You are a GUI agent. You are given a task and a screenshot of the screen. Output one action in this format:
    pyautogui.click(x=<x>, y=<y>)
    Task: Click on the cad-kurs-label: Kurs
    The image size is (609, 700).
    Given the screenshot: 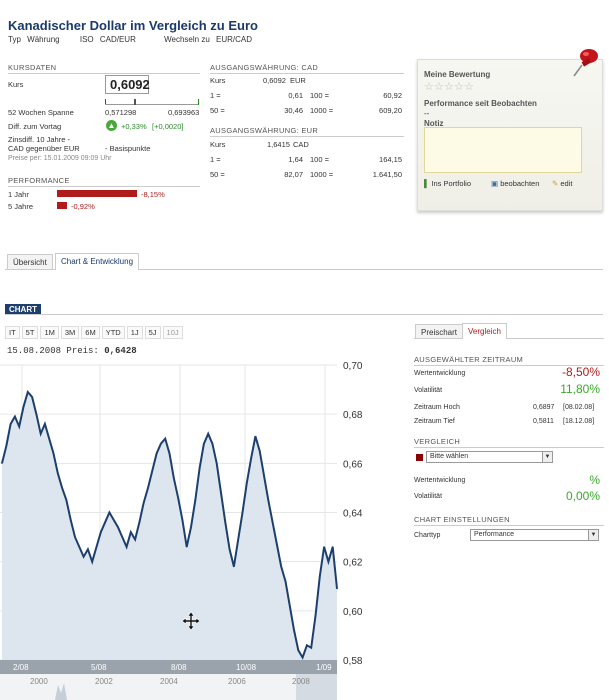 What is the action you would take?
    pyautogui.click(x=218, y=80)
    